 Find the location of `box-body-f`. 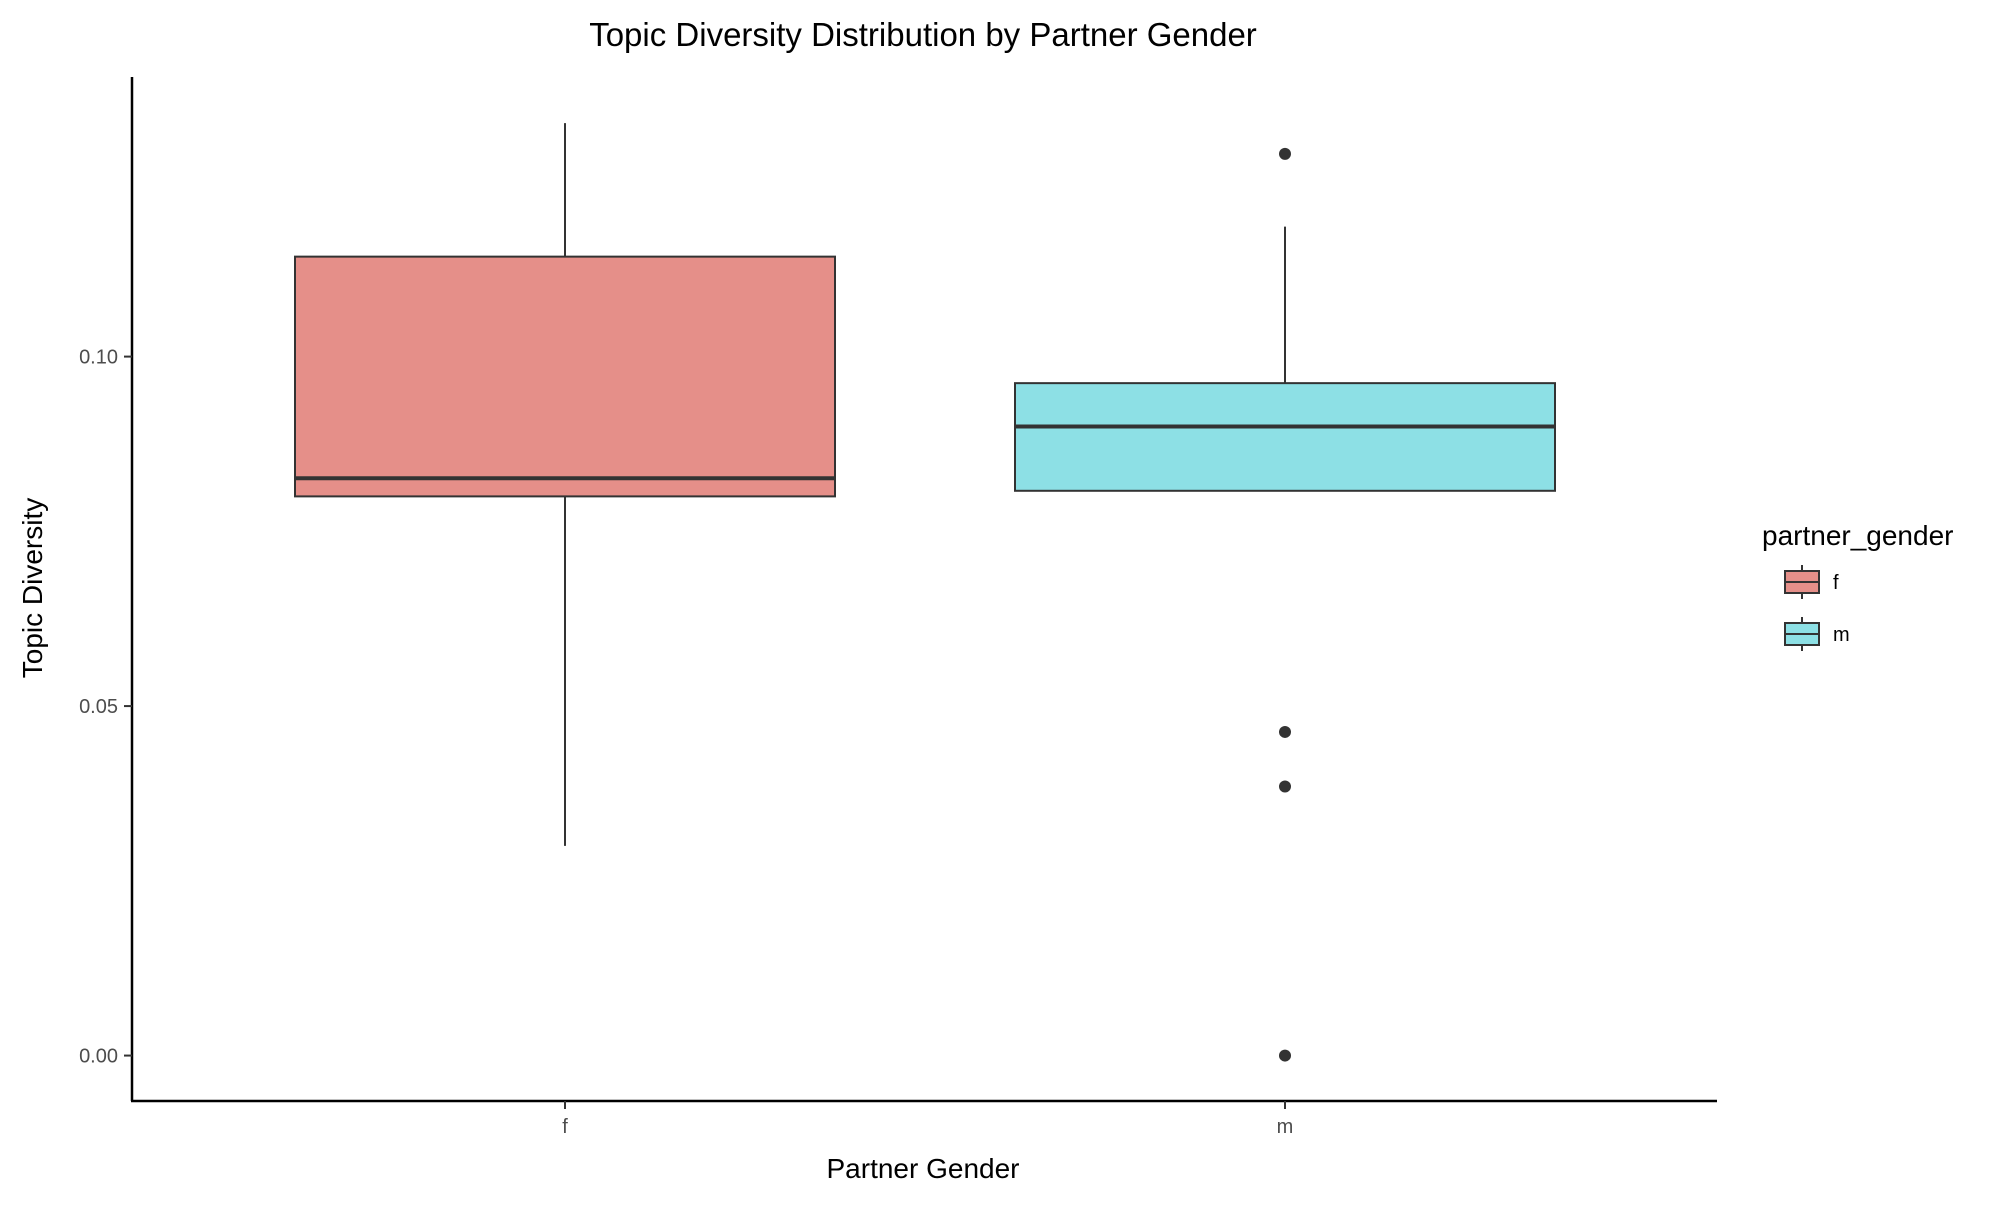

box-body-f is located at coordinates (565, 376).